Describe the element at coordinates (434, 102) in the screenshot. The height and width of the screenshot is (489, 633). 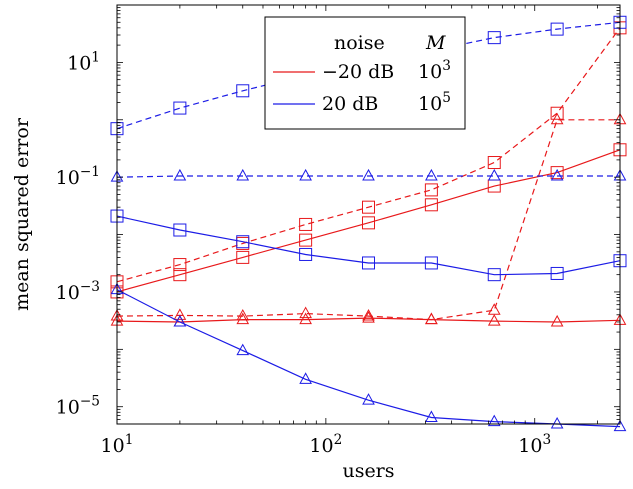
I see `legend-m-label: 105` at that location.